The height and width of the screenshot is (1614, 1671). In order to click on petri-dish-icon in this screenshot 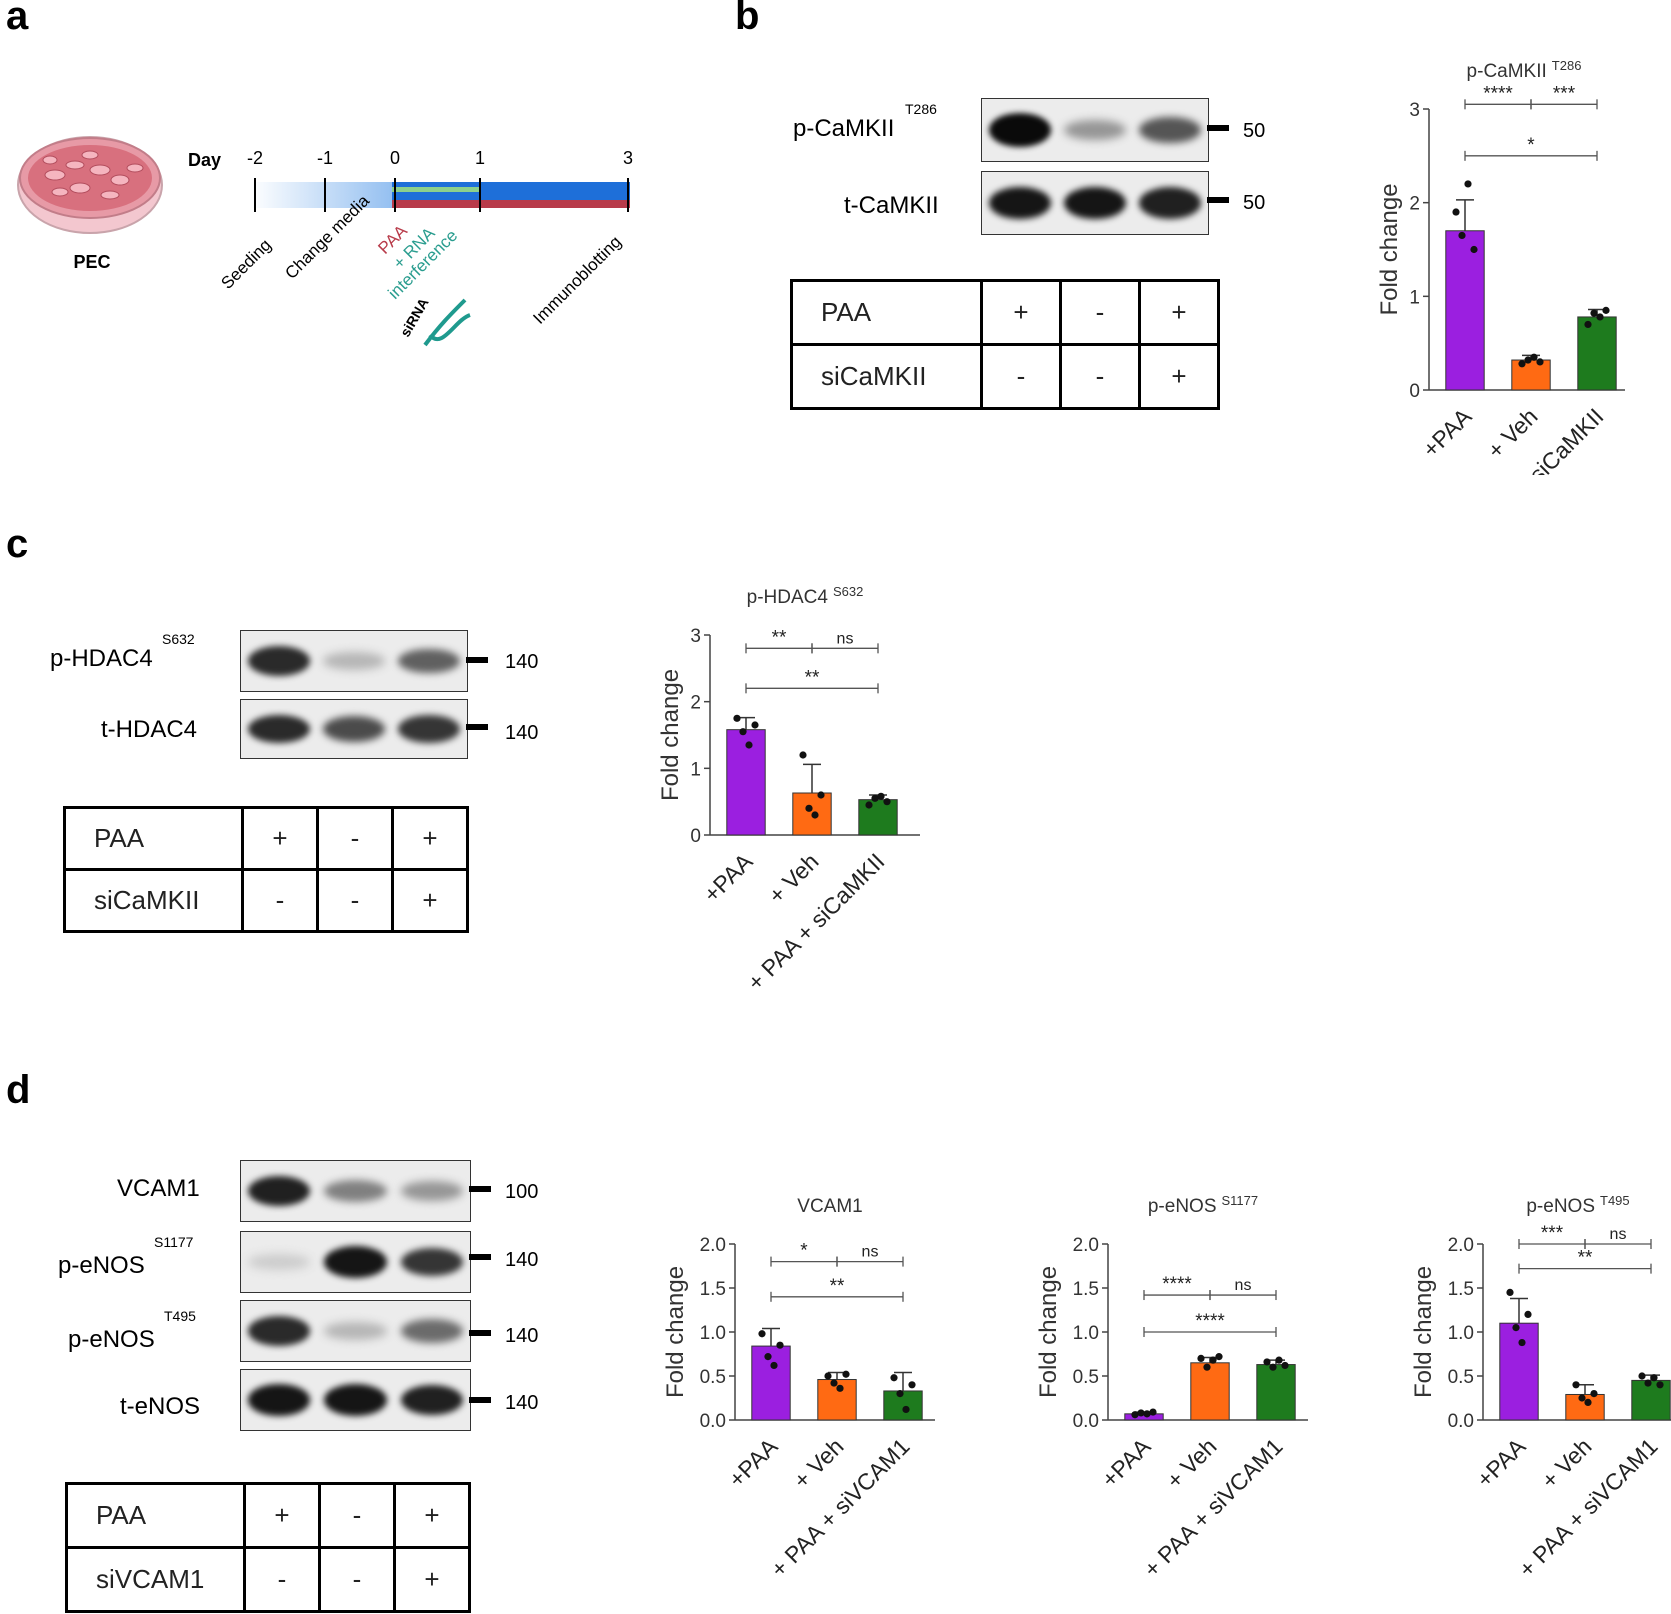, I will do `click(90, 185)`.